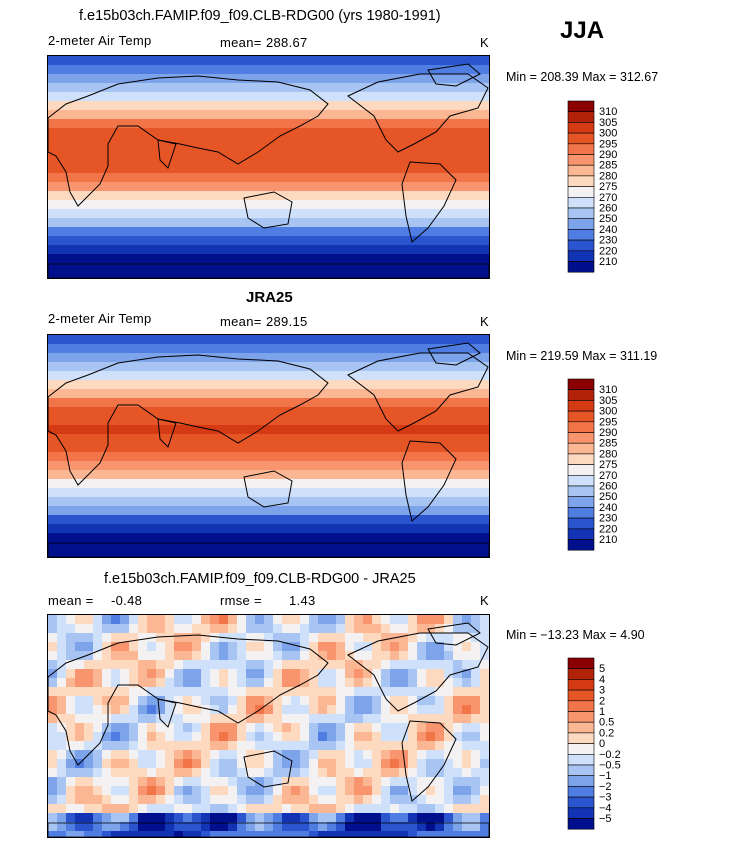 Image resolution: width=733 pixels, height=842 pixels. Describe the element at coordinates (605, 787) in the screenshot. I see `colorbar-tick-label: −2` at that location.